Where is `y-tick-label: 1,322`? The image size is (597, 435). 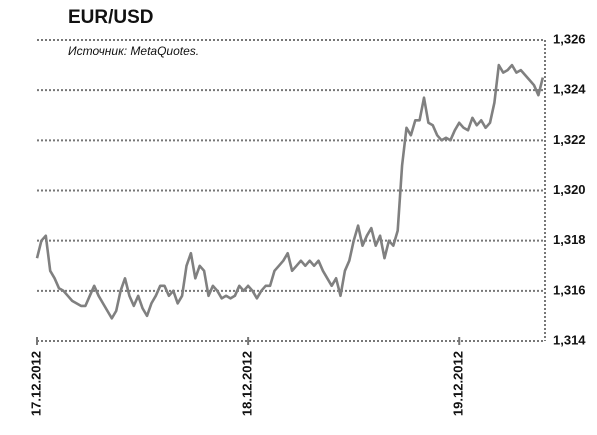 y-tick-label: 1,322 is located at coordinates (569, 139).